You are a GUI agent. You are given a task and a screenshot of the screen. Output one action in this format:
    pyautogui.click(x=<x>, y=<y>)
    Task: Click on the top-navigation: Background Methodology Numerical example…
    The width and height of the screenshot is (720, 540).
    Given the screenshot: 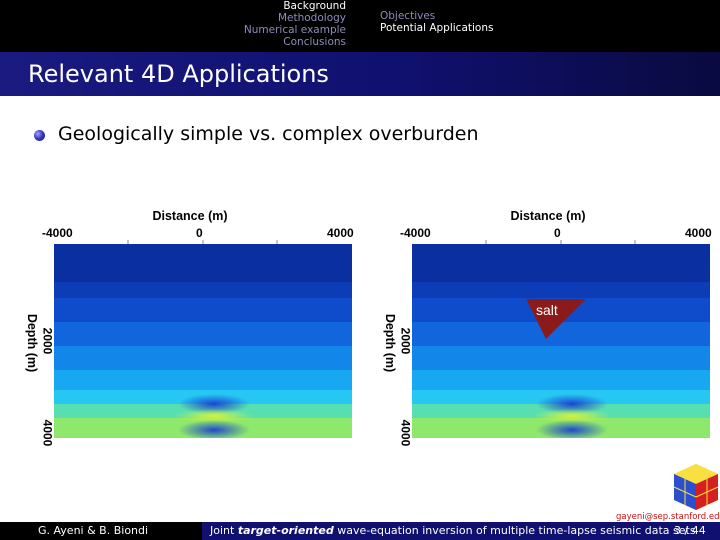 What is the action you would take?
    pyautogui.click(x=360, y=26)
    